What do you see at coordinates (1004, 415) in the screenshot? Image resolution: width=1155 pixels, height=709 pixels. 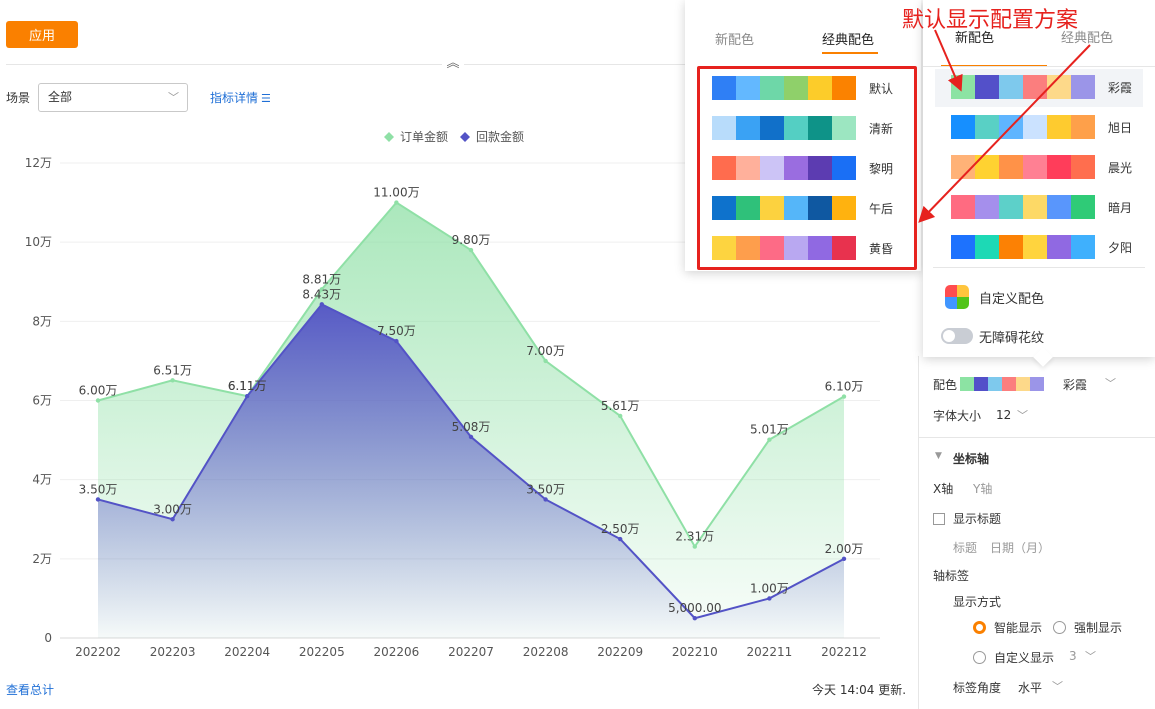 I see `font-size-value: 12` at bounding box center [1004, 415].